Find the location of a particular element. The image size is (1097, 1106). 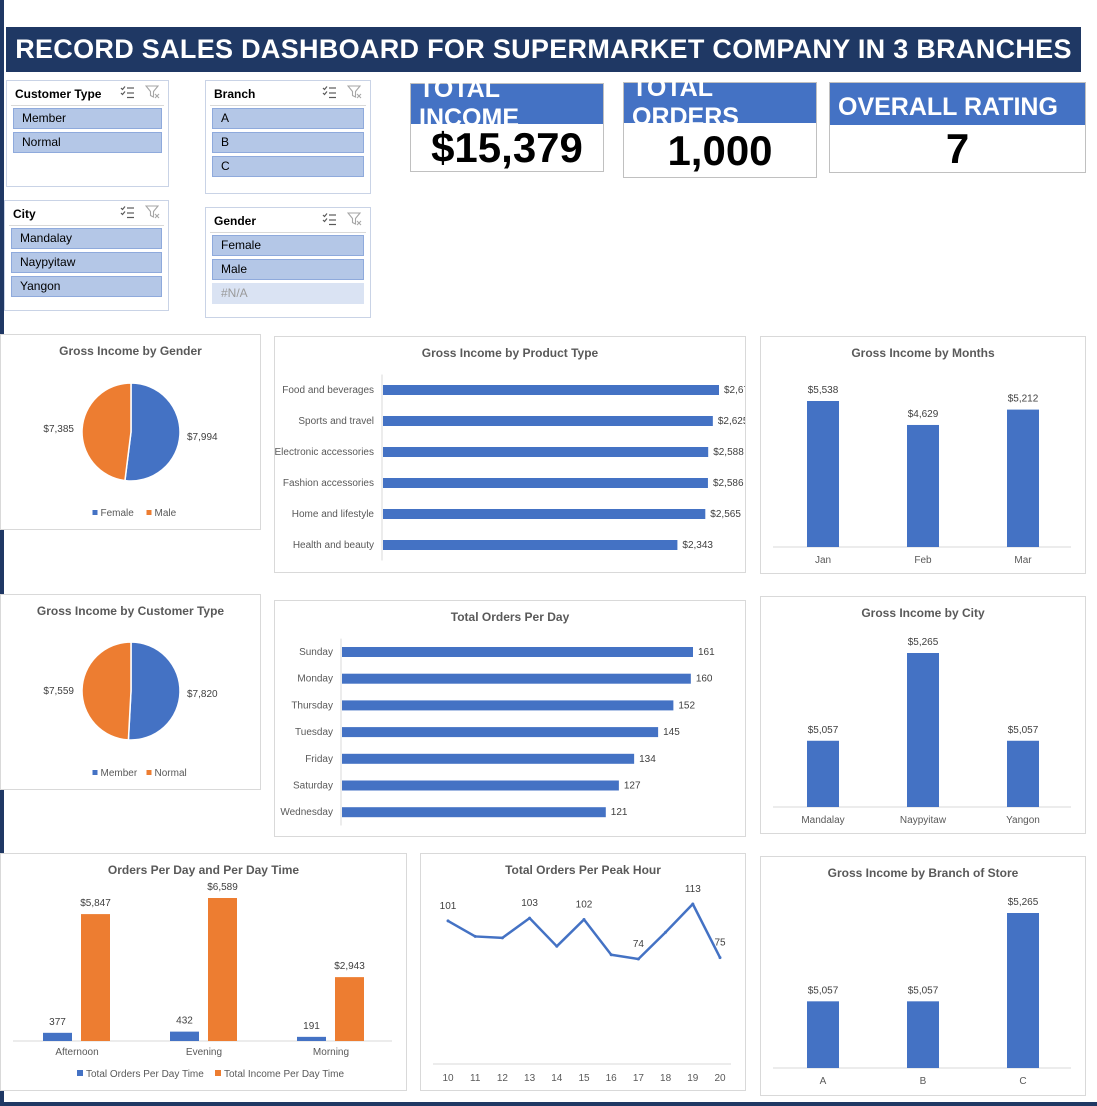

data-label-feb: $4,629 is located at coordinates (923, 414).